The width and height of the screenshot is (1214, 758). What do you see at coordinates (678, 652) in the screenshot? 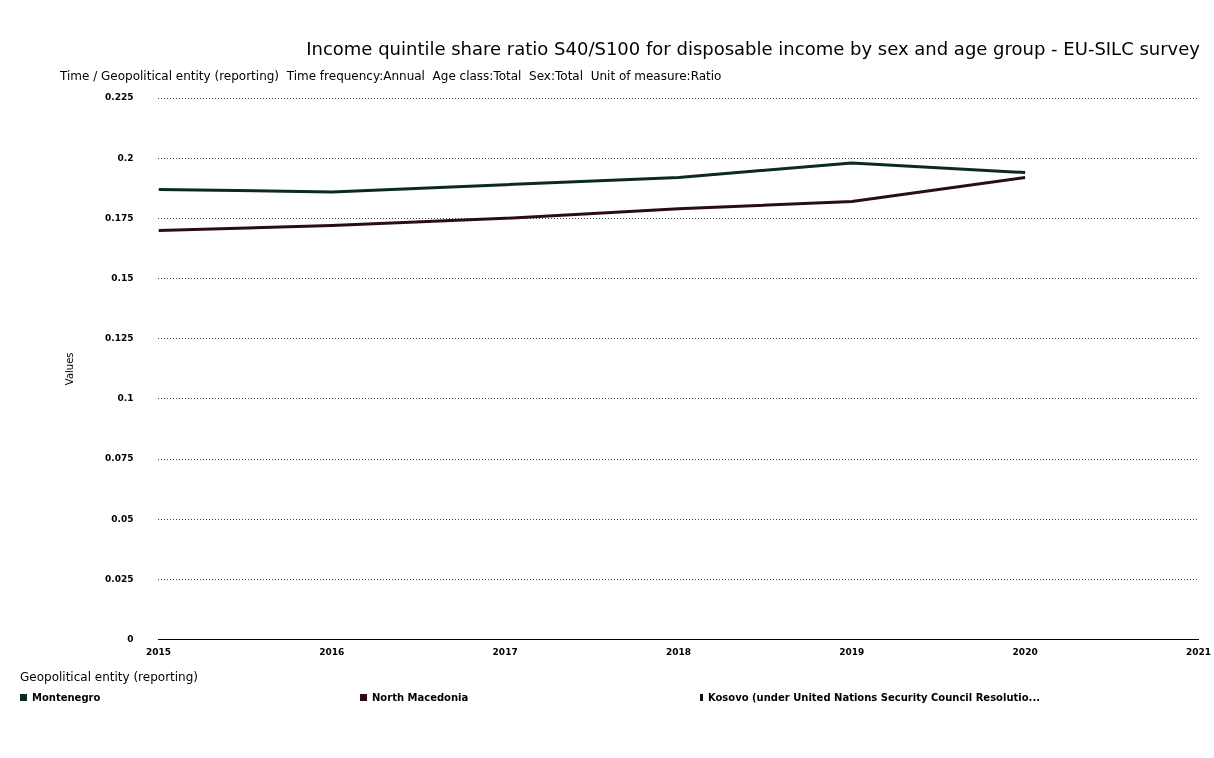
I see `x-tick-label: 2018` at bounding box center [678, 652].